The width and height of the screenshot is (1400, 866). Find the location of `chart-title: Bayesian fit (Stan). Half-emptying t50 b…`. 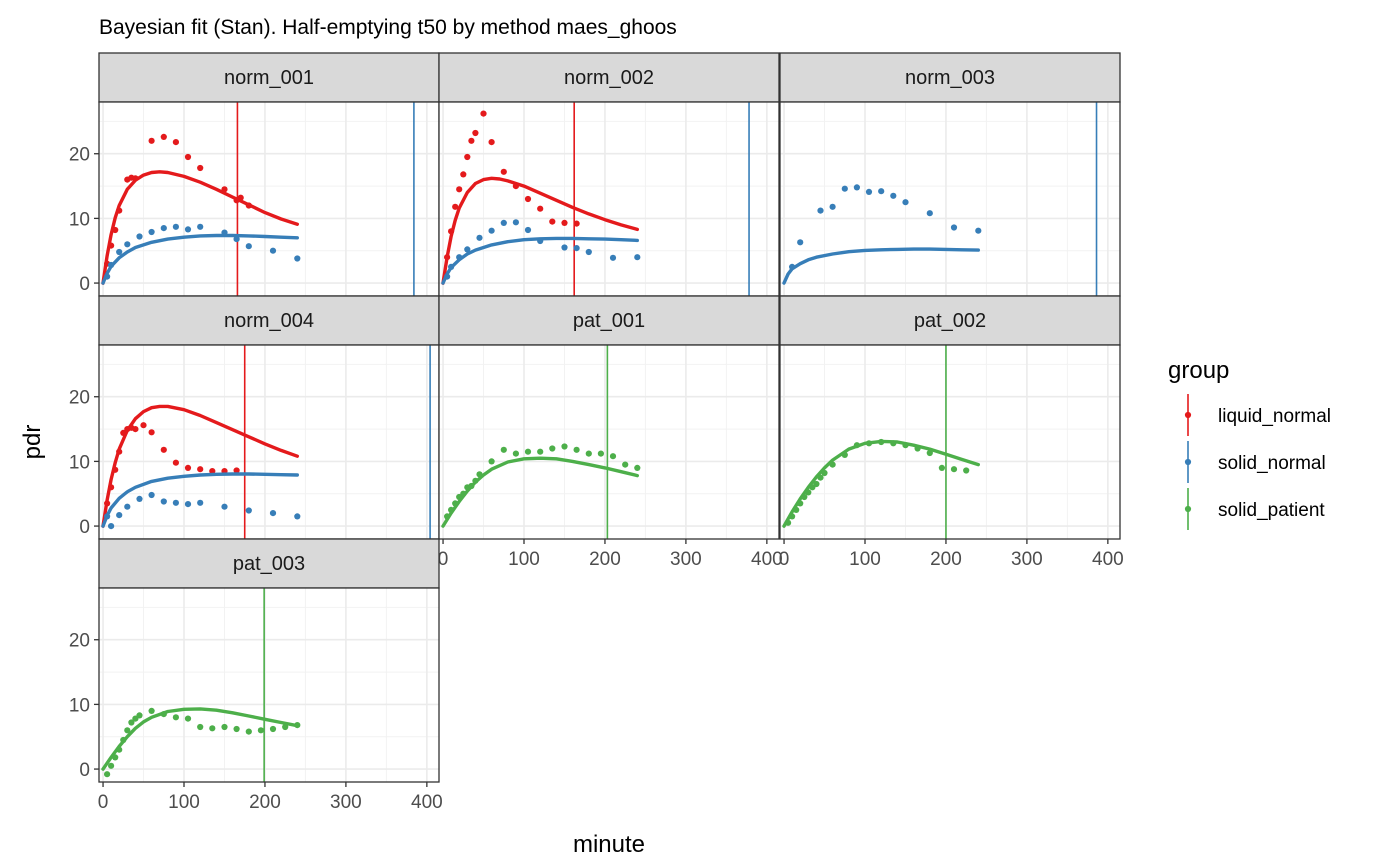

chart-title: Bayesian fit (Stan). Half-emptying t50 b… is located at coordinates (388, 27).